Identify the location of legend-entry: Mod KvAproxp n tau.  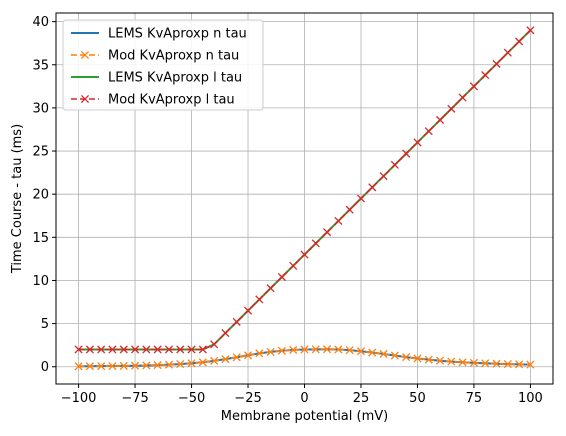
(155, 56).